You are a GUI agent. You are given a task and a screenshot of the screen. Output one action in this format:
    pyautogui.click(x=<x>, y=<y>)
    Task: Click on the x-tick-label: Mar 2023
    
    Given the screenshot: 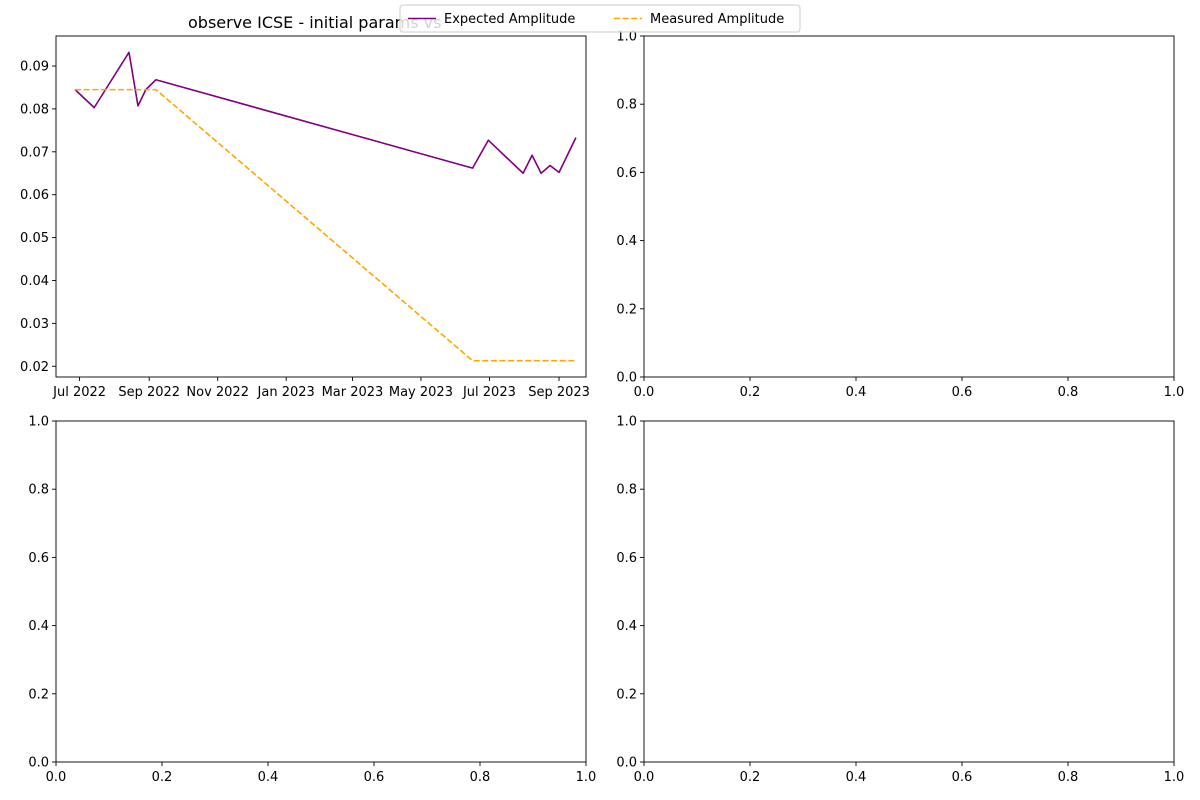 What is the action you would take?
    pyautogui.click(x=353, y=392)
    